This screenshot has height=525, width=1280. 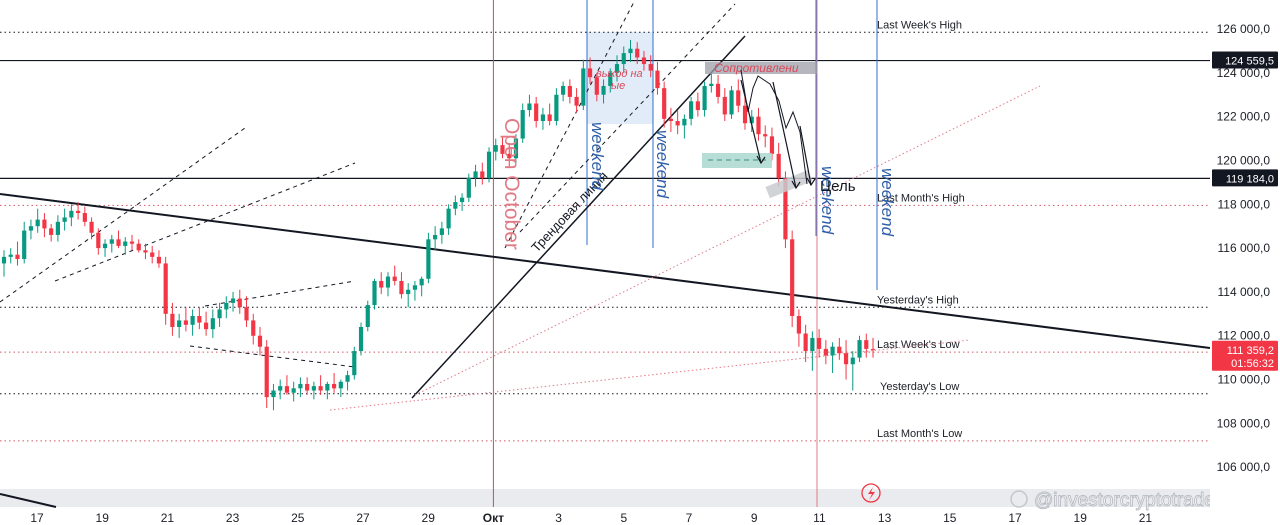 I want to click on time-tick: 15, so click(x=950, y=518).